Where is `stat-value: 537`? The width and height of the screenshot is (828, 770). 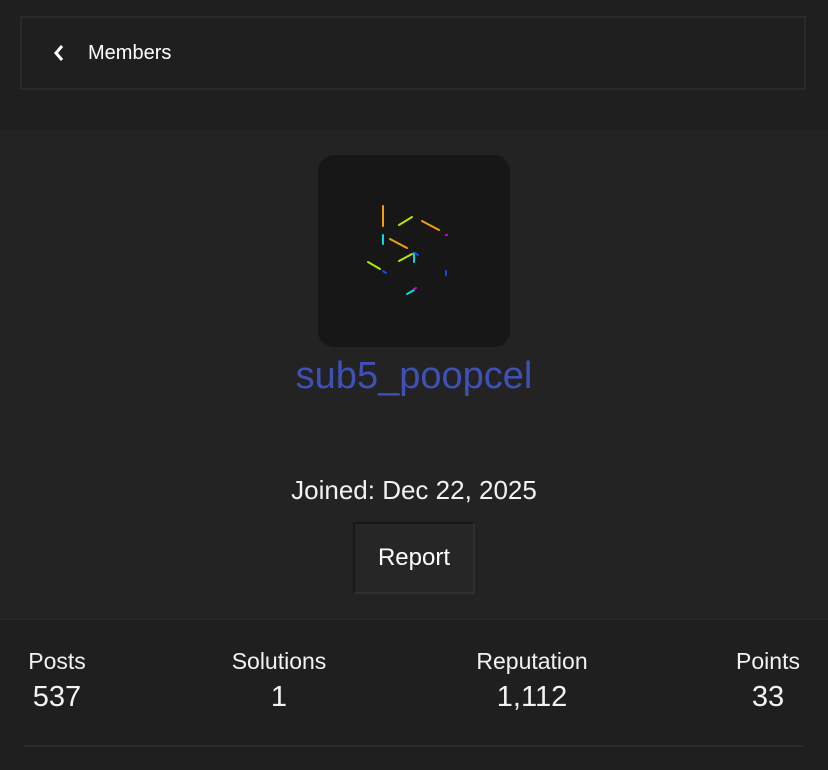 stat-value: 537 is located at coordinates (57, 697).